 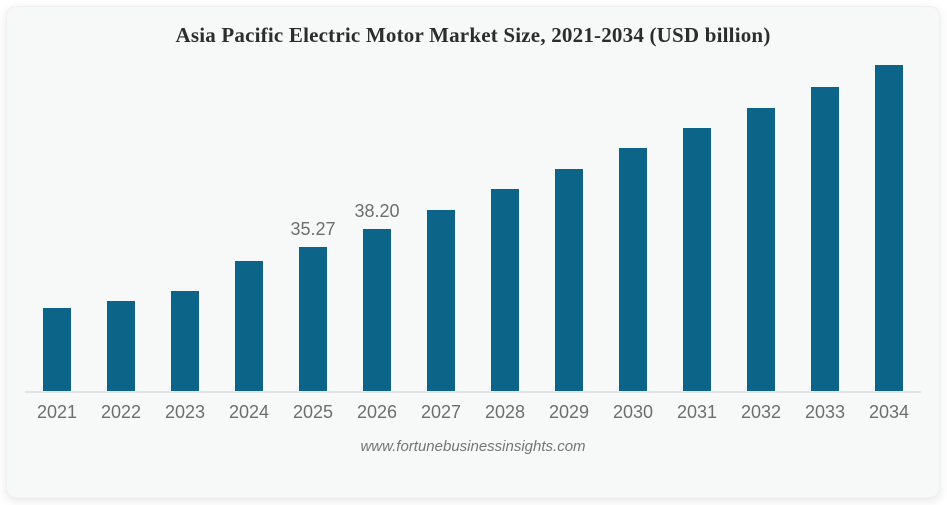 I want to click on bar-column-2025: 35.27, so click(x=313, y=225).